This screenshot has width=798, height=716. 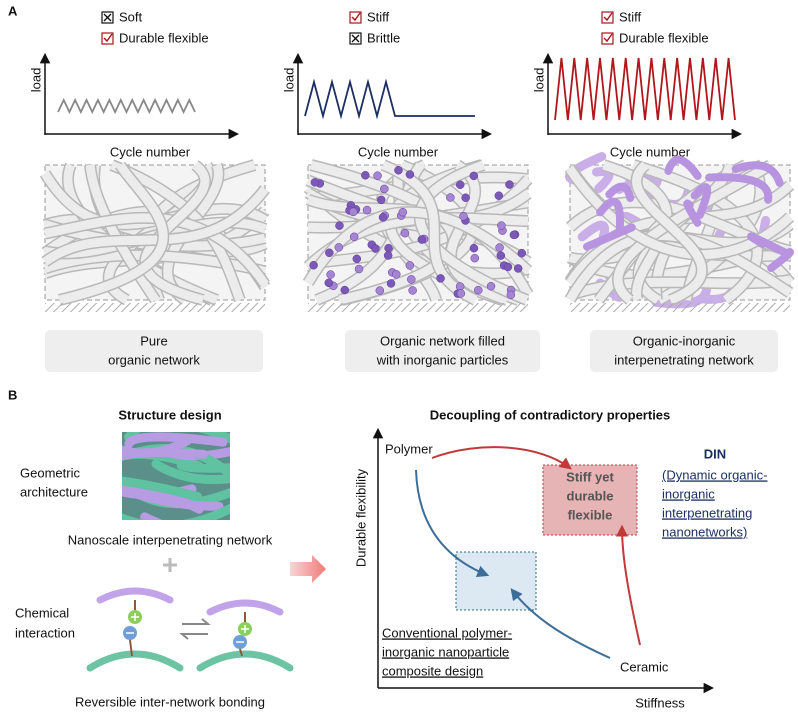 What do you see at coordinates (54, 491) in the screenshot?
I see `label: architecture` at bounding box center [54, 491].